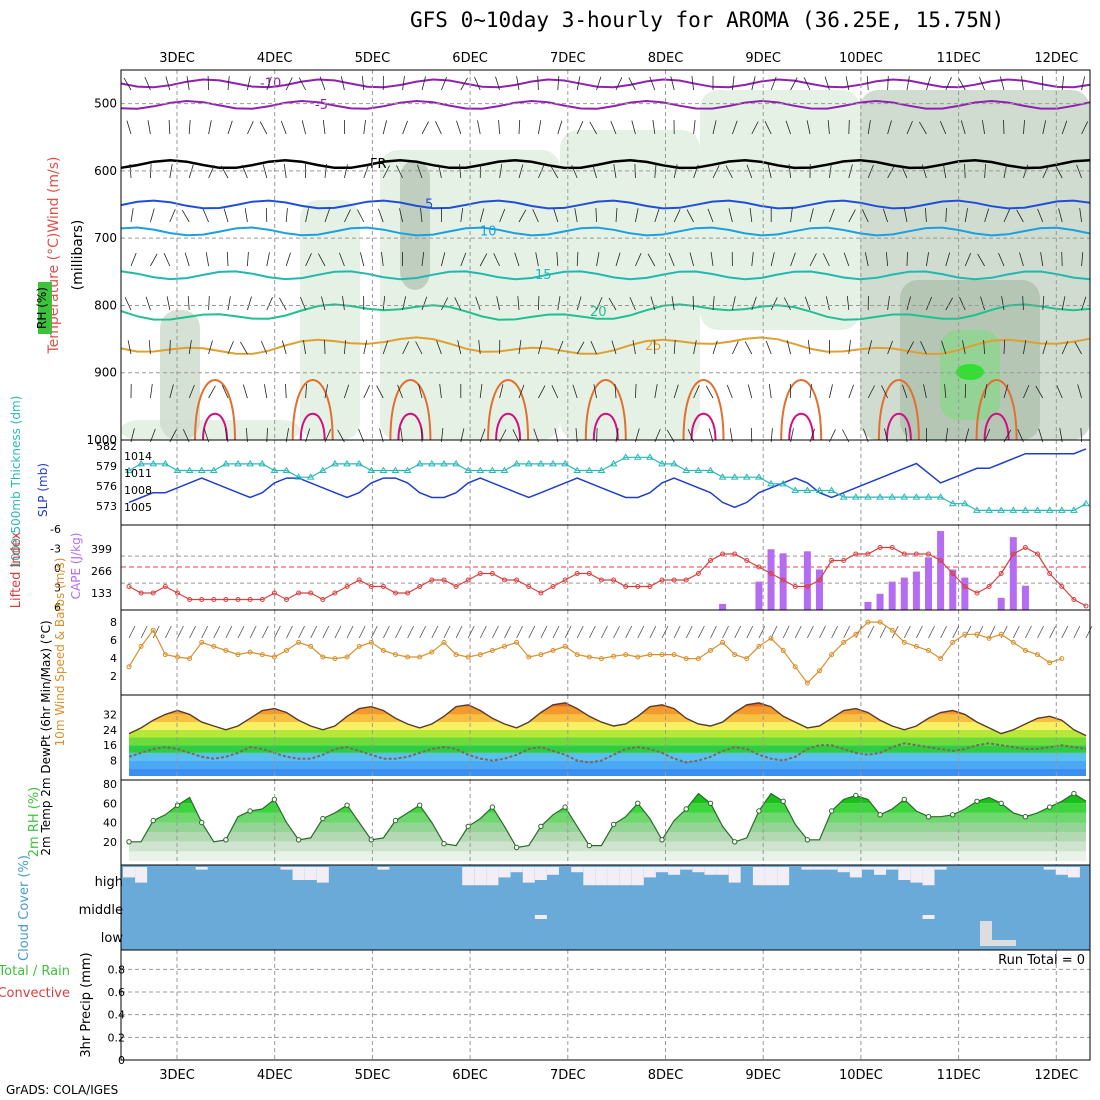 The width and height of the screenshot is (1100, 1100). Describe the element at coordinates (101, 910) in the screenshot. I see `cloud-tick-label: middle` at that location.